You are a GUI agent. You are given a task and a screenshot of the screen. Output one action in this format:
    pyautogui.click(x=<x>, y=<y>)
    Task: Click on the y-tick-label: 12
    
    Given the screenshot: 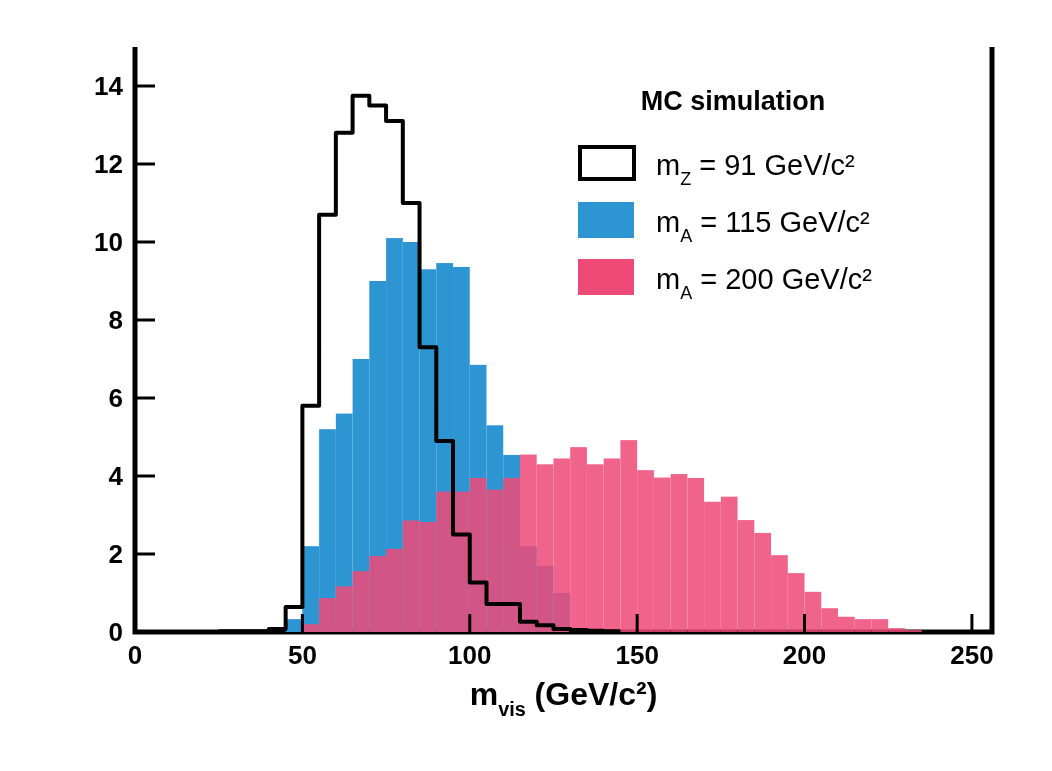 What is the action you would take?
    pyautogui.click(x=108, y=164)
    